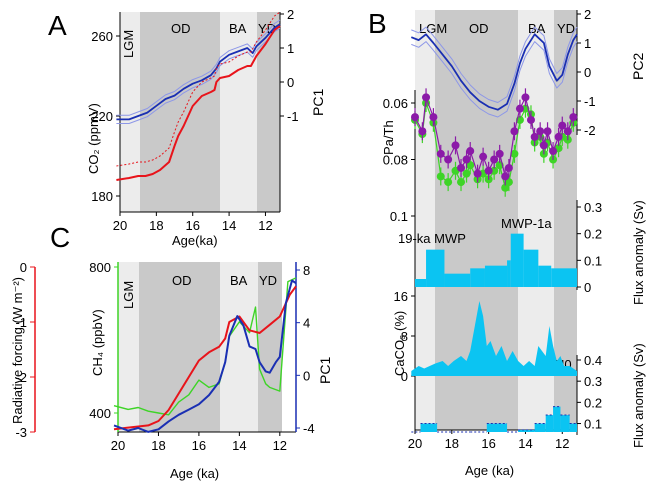  I want to click on b-right-tick-label: 2, so click(587, 14).